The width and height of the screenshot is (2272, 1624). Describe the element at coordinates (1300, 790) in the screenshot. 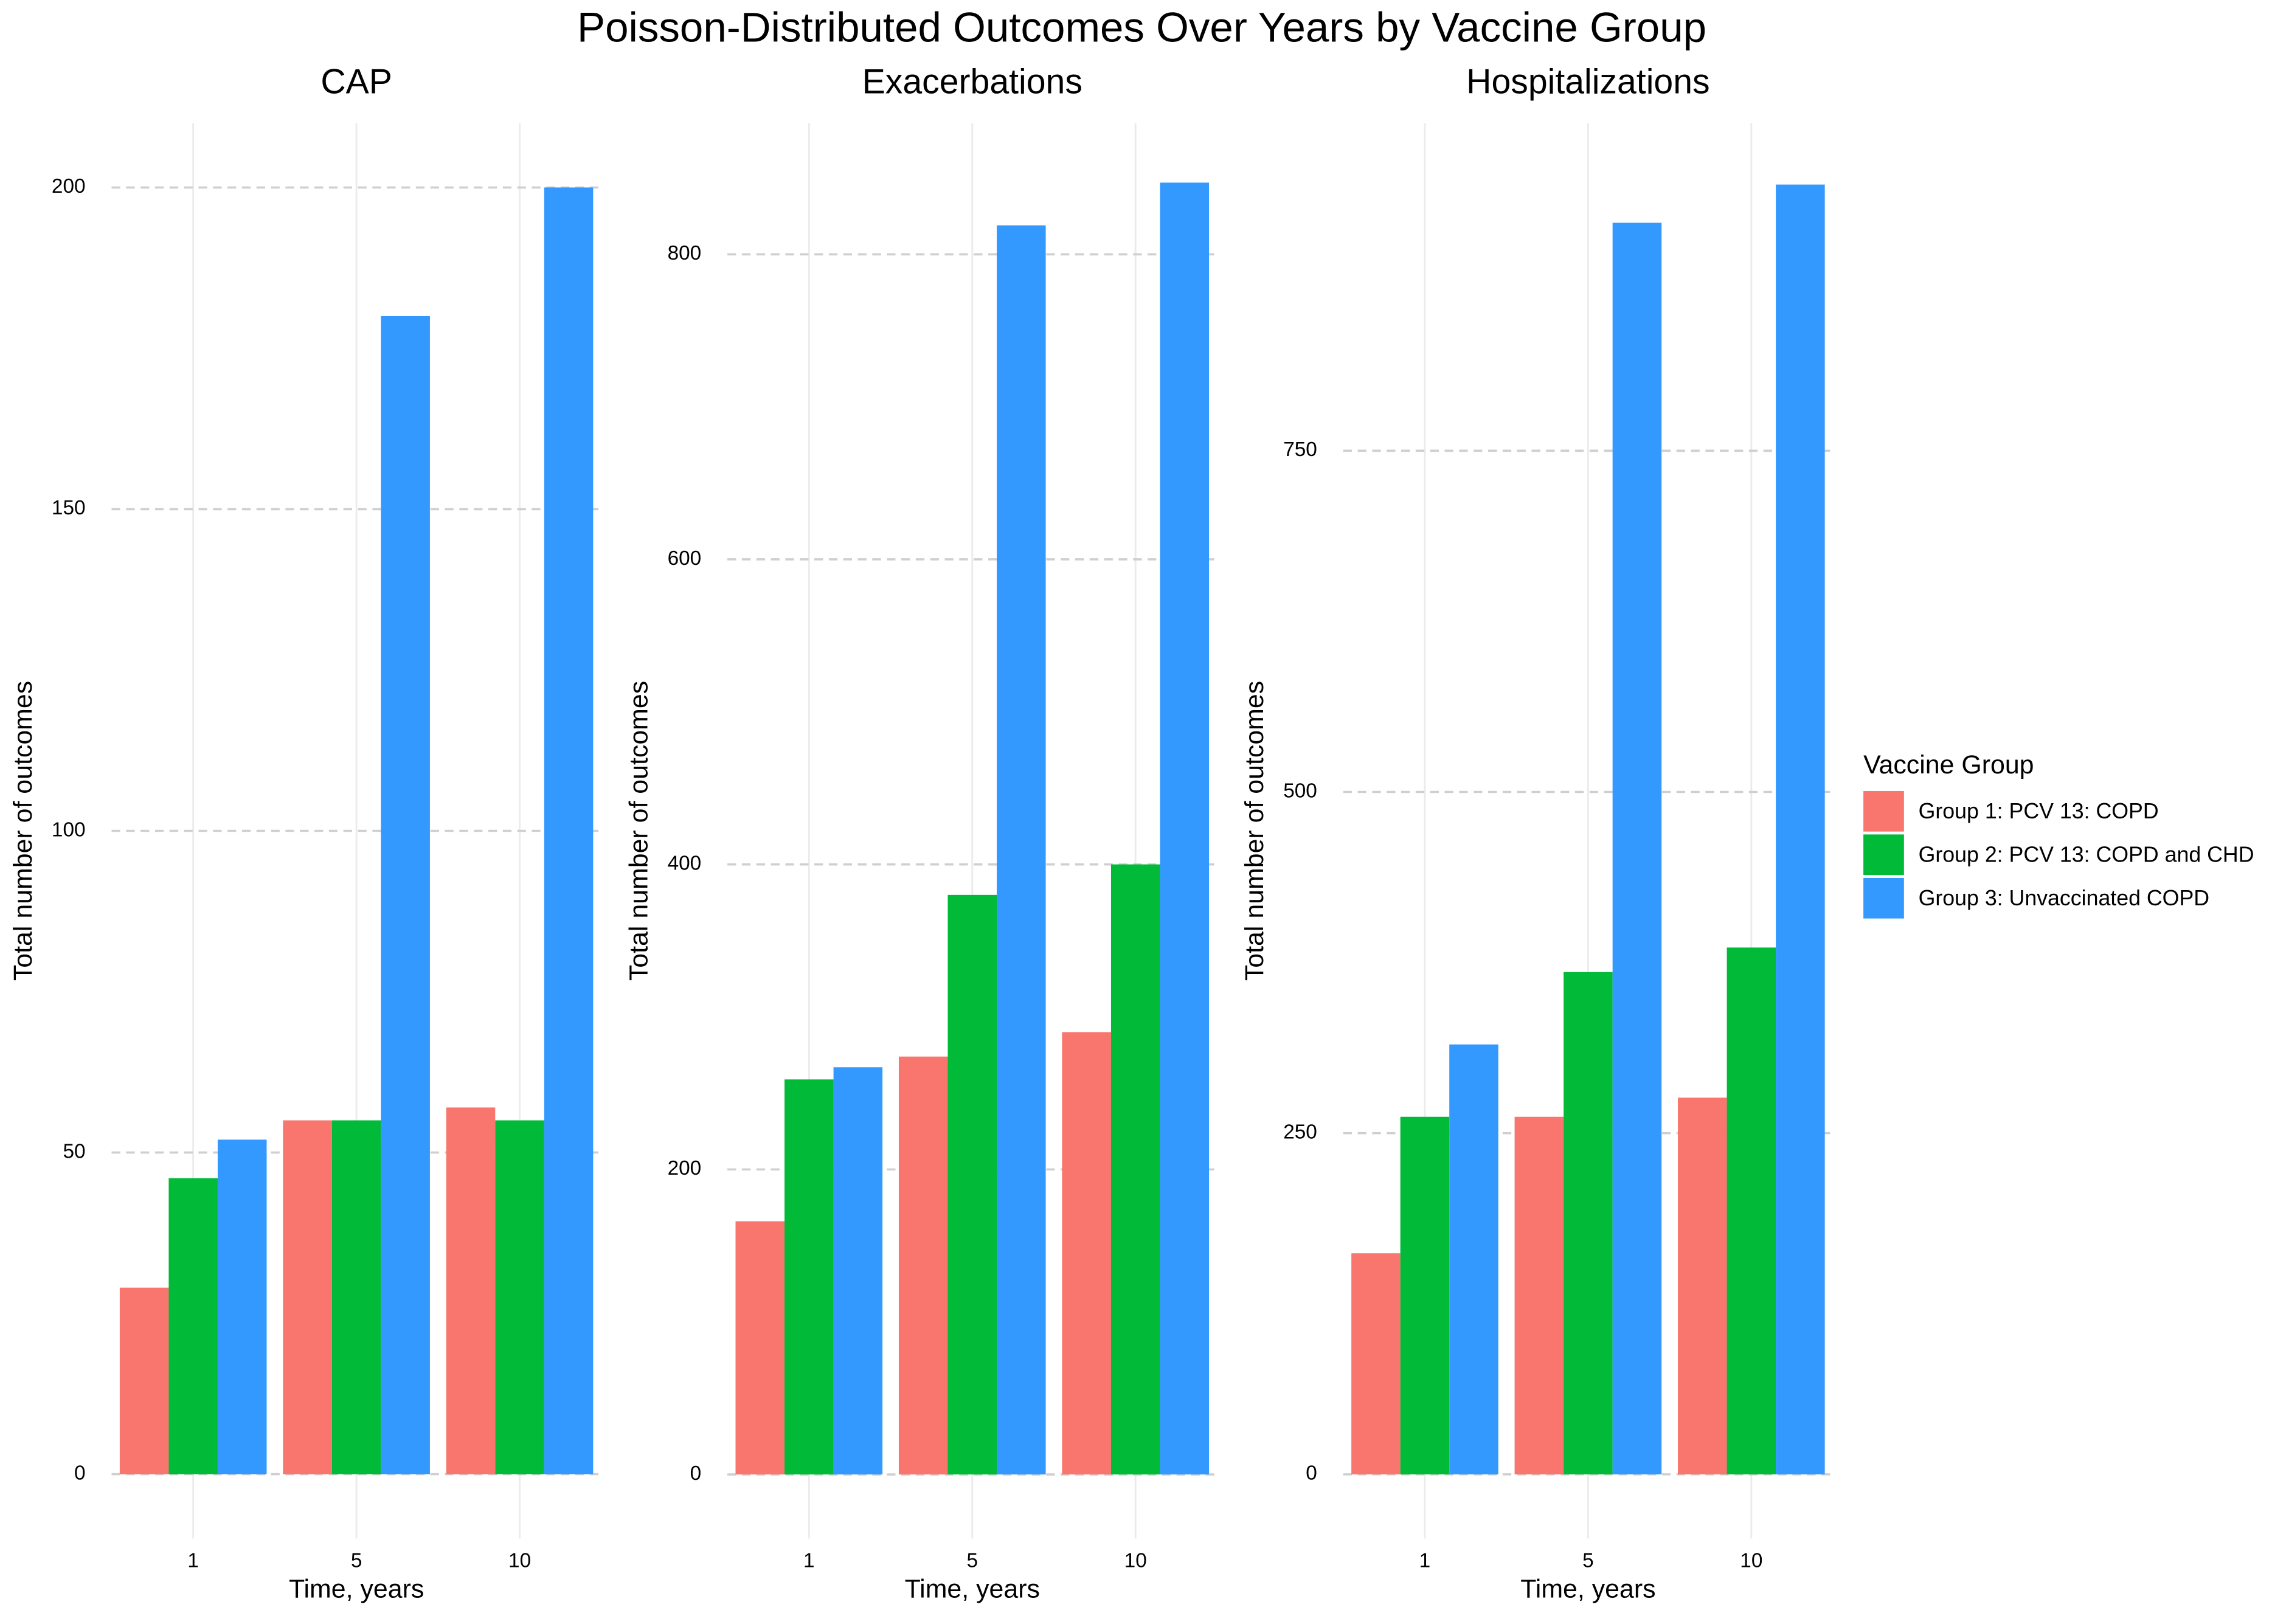

I see `y-tick-label: 500` at that location.